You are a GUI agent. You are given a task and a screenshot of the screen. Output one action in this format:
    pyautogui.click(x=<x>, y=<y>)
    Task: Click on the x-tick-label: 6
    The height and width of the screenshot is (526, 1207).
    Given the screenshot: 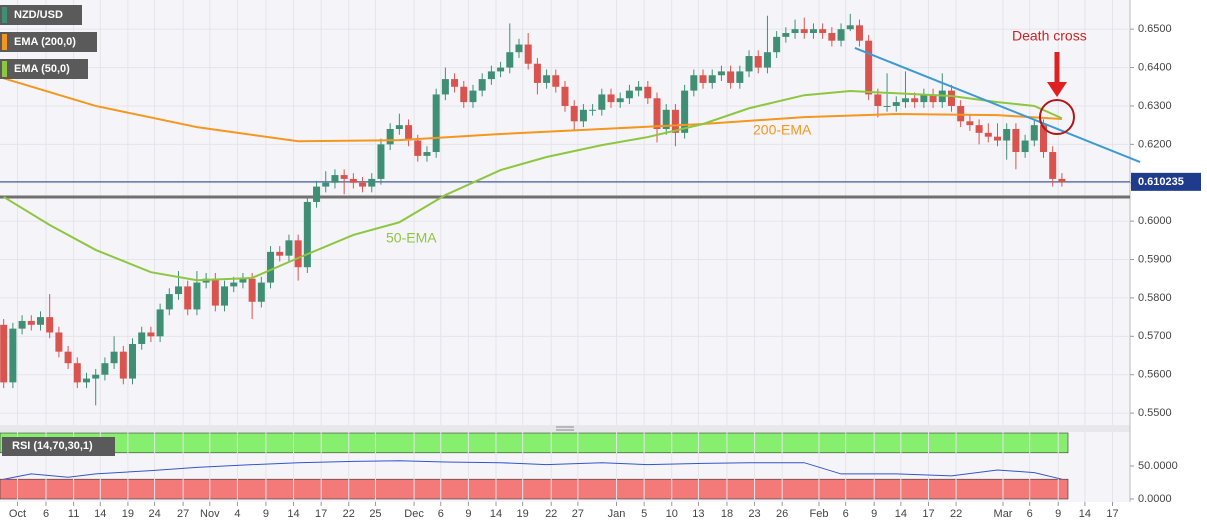 What is the action you would take?
    pyautogui.click(x=1030, y=514)
    